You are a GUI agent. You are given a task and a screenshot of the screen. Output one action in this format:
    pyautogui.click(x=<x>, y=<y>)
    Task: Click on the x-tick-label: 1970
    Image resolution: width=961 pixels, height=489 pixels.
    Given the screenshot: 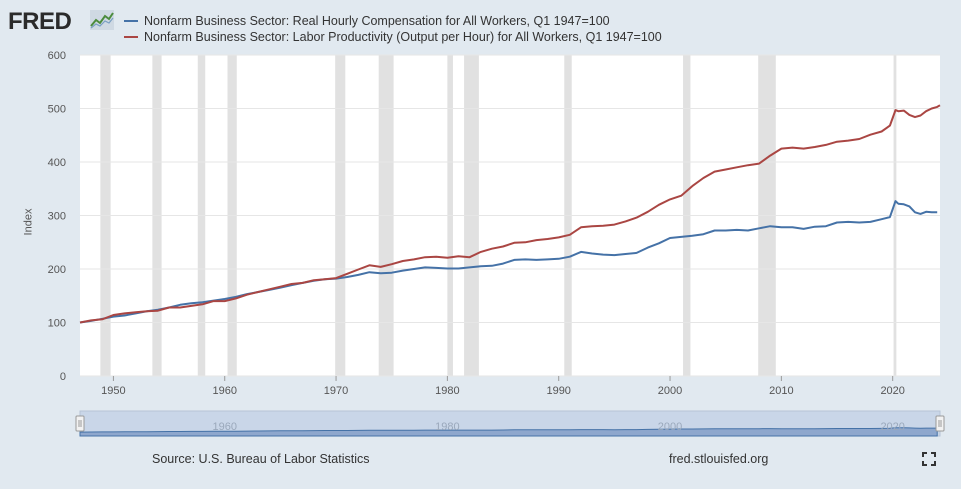 What is the action you would take?
    pyautogui.click(x=336, y=391)
    